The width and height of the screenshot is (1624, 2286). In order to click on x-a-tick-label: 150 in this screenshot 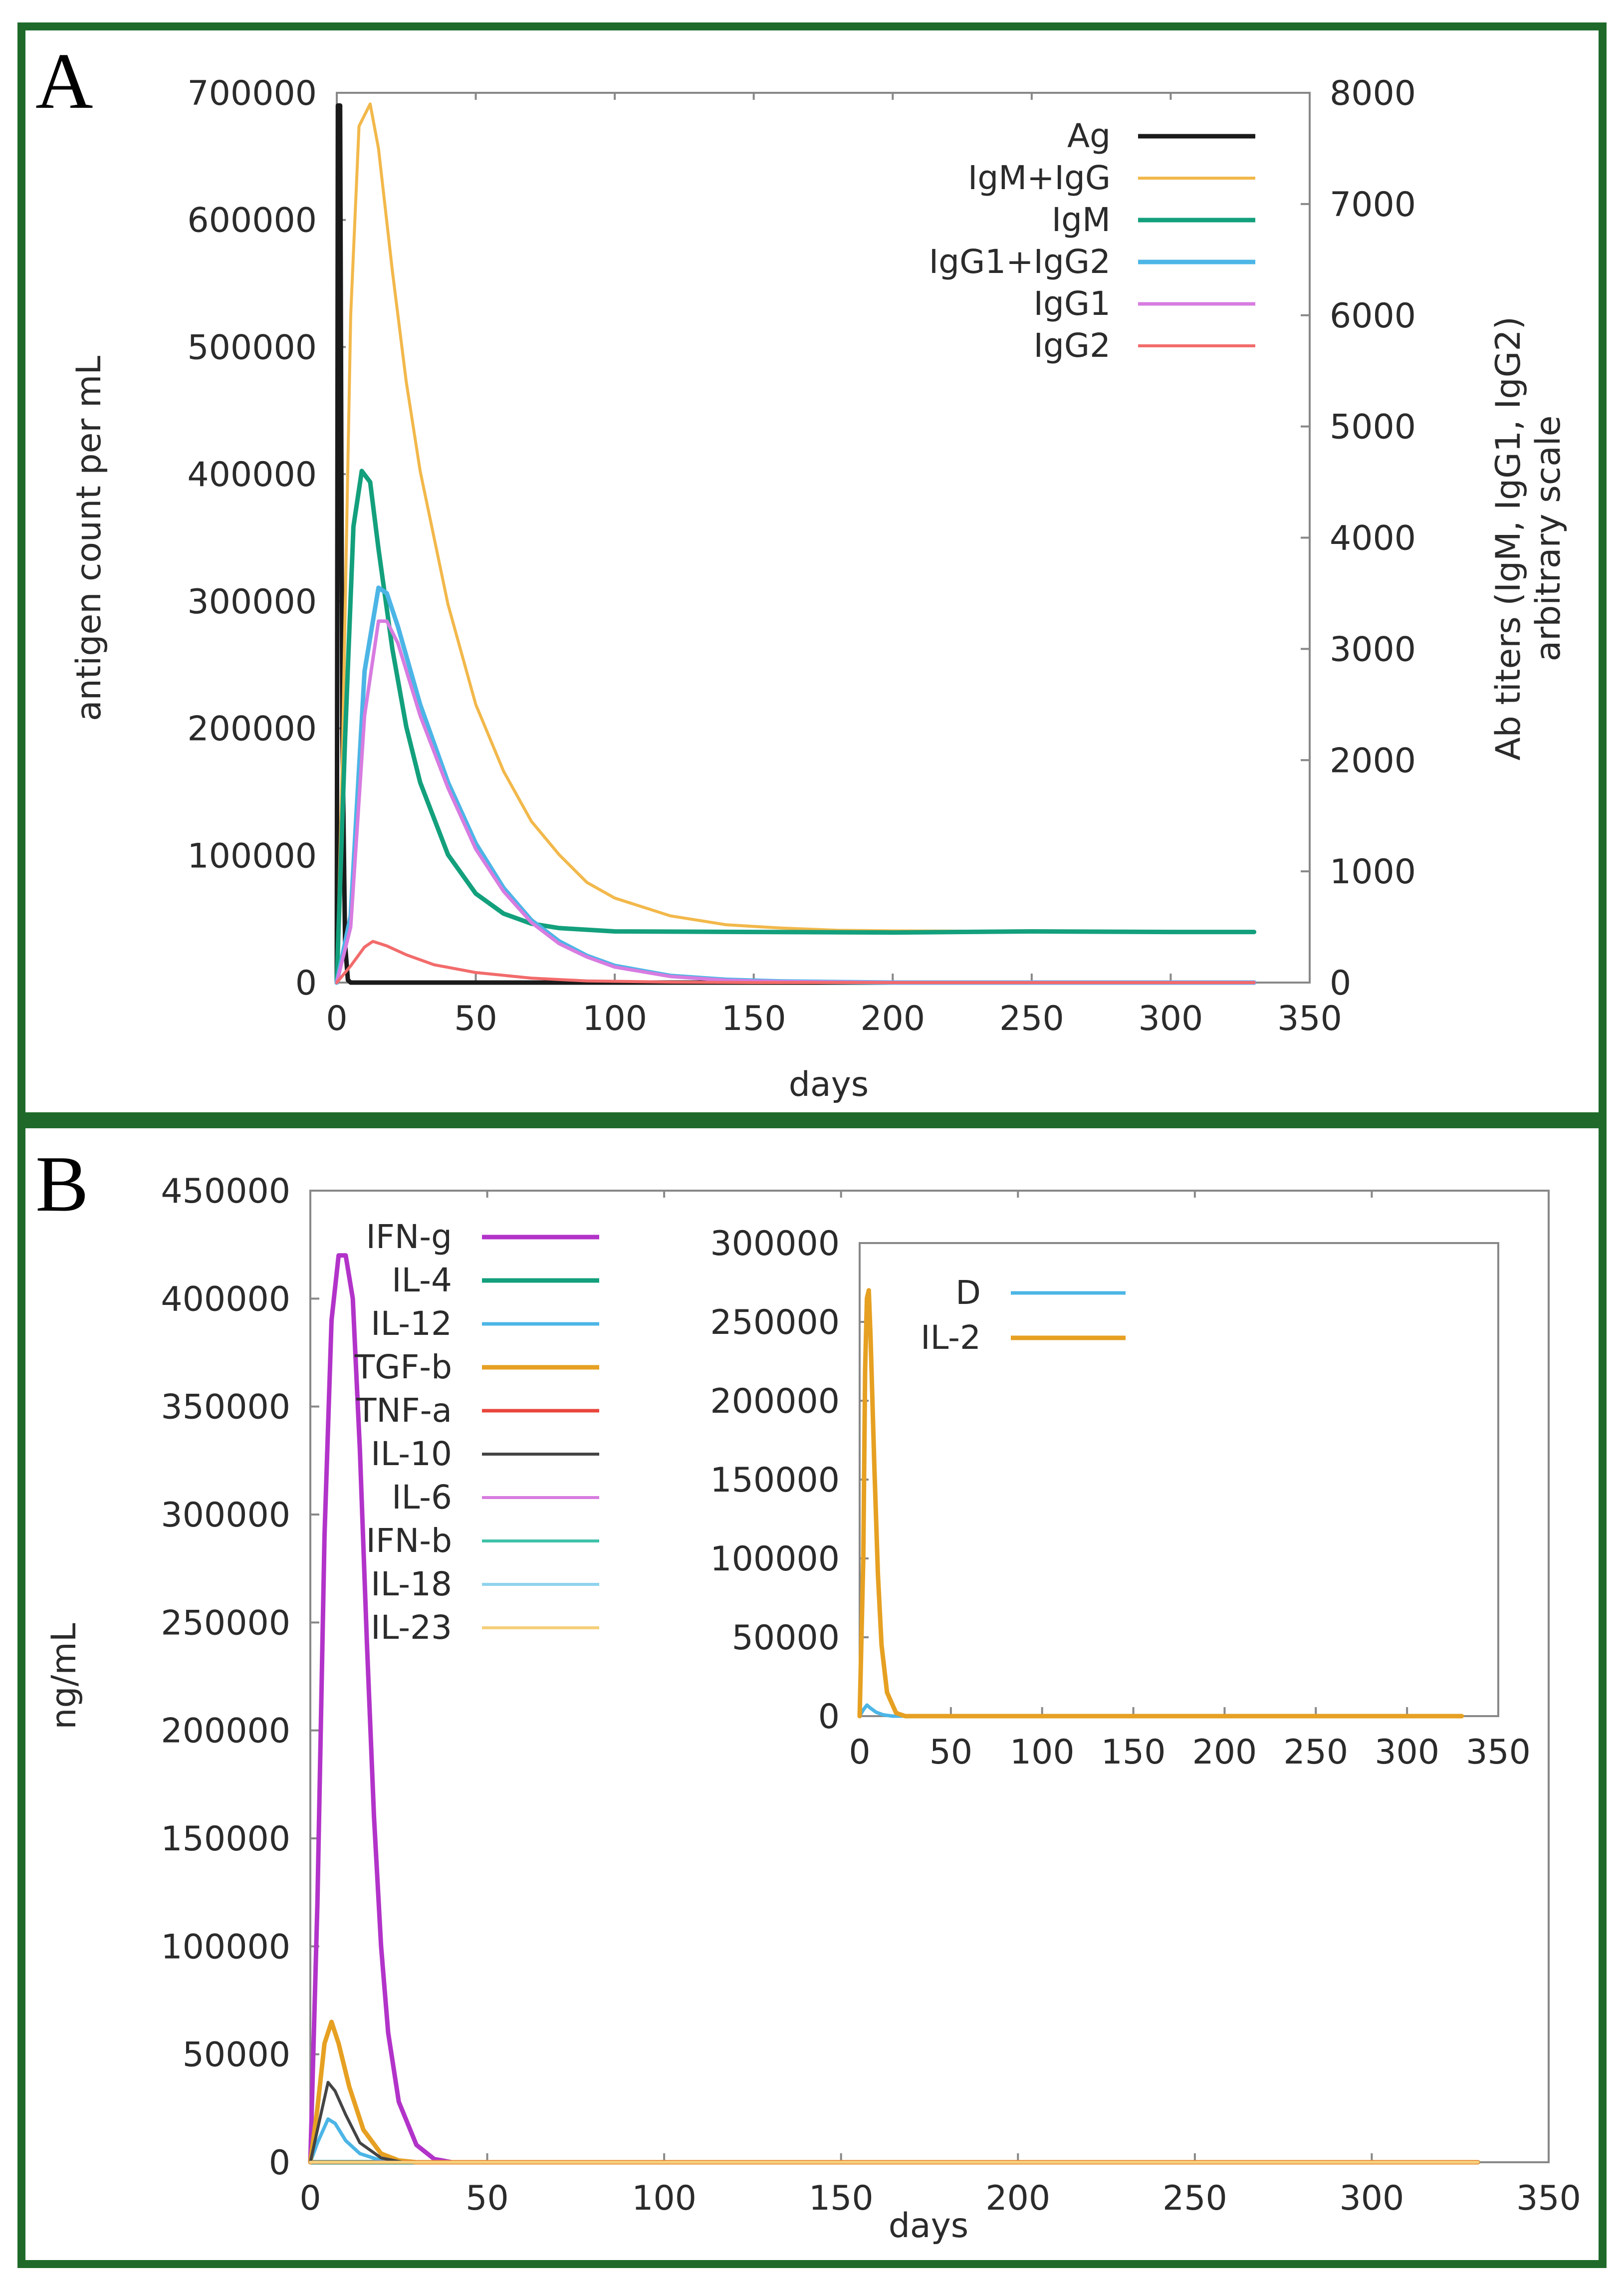, I will do `click(753, 1018)`.